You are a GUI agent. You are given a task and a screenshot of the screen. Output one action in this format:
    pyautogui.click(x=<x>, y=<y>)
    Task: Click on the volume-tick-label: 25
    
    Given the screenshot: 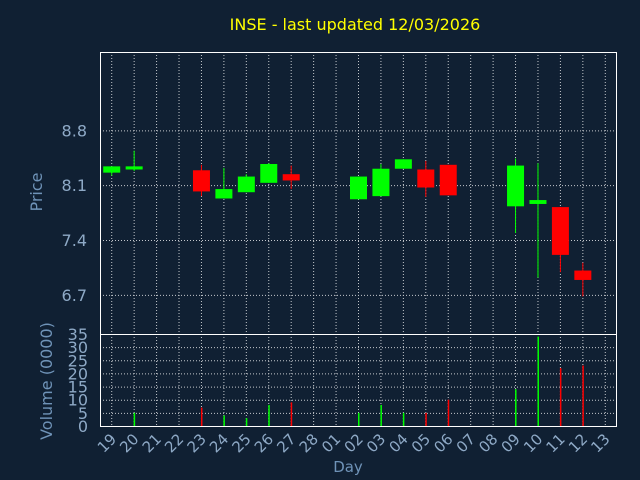 What is the action you would take?
    pyautogui.click(x=78, y=360)
    